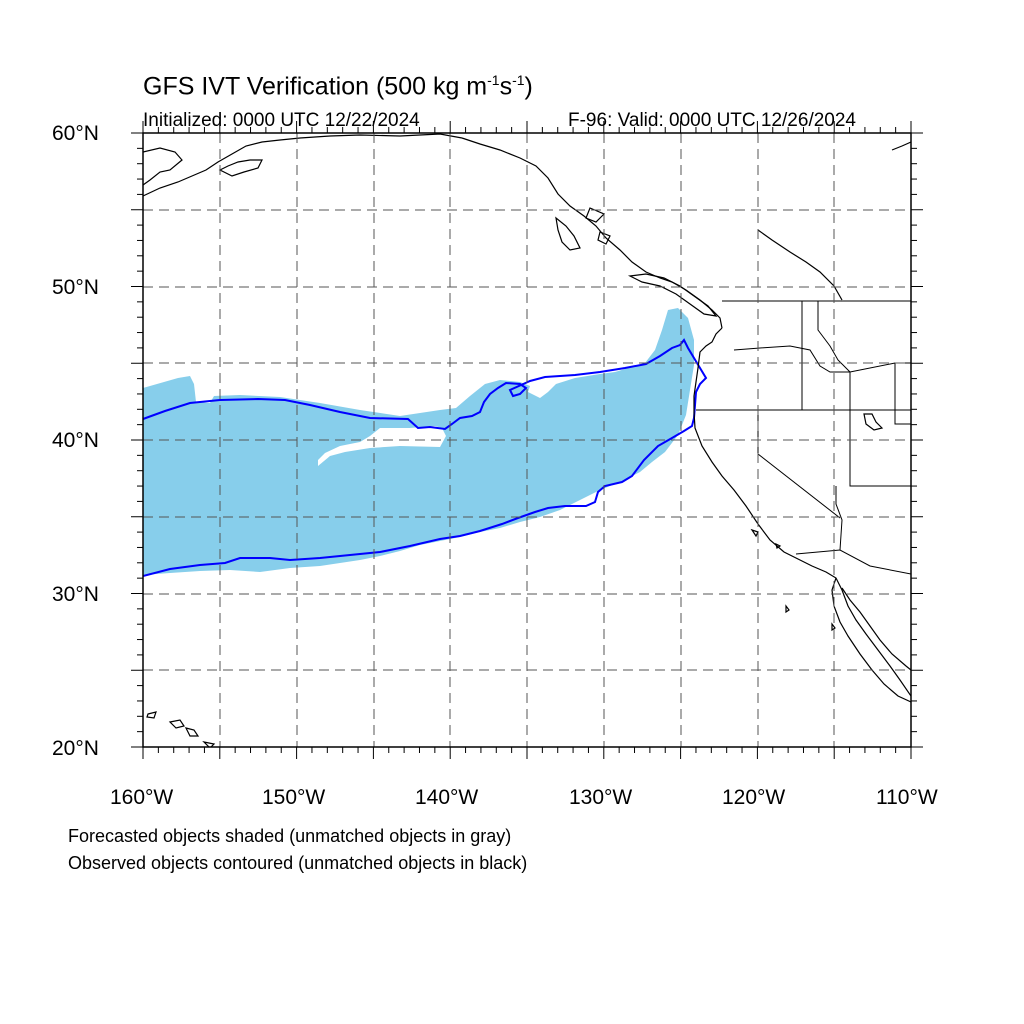 The height and width of the screenshot is (1024, 1024). What do you see at coordinates (907, 797) in the screenshot?
I see `lon-label-110w: 110°W` at bounding box center [907, 797].